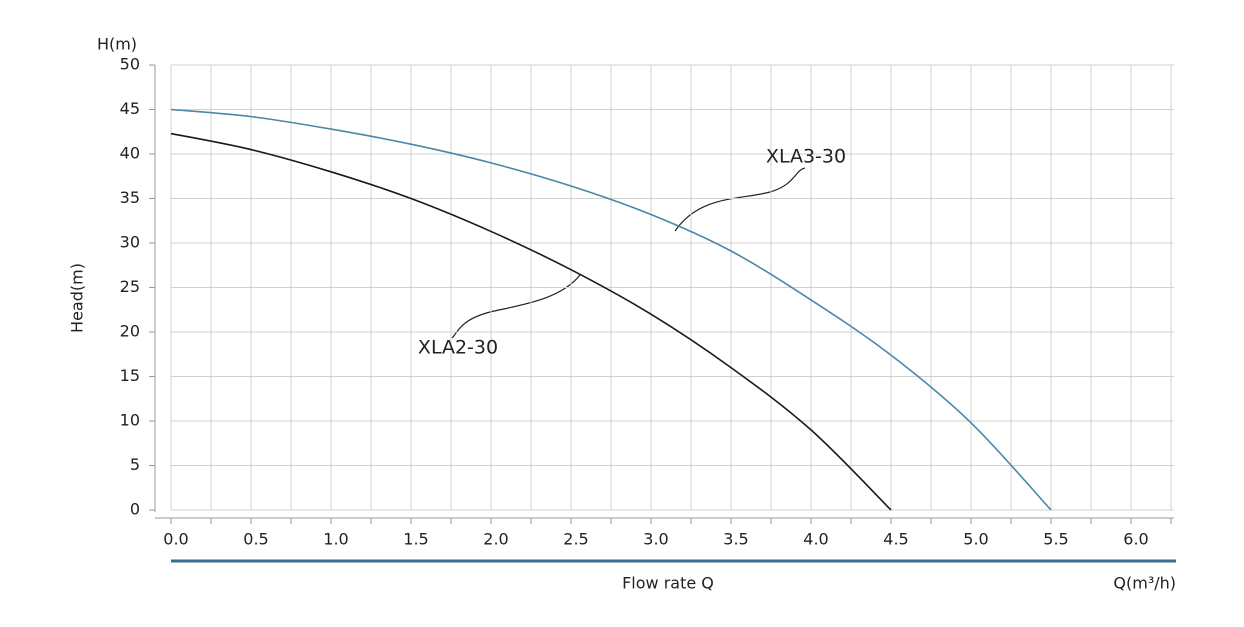 The height and width of the screenshot is (627, 1244). Describe the element at coordinates (130, 420) in the screenshot. I see `y-tick-label: 10` at that location.